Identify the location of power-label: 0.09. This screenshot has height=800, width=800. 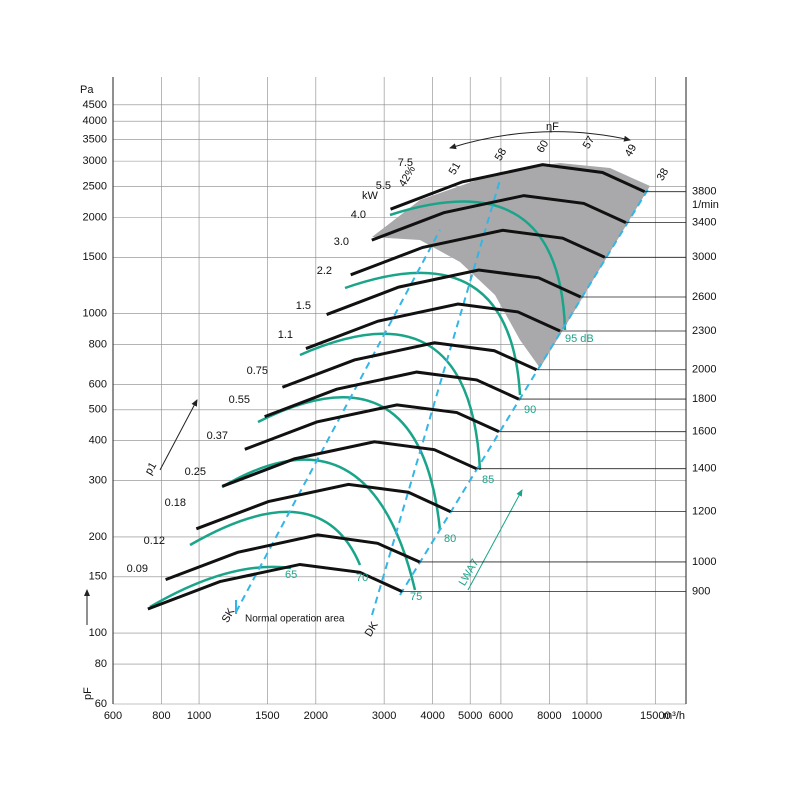
(137, 569).